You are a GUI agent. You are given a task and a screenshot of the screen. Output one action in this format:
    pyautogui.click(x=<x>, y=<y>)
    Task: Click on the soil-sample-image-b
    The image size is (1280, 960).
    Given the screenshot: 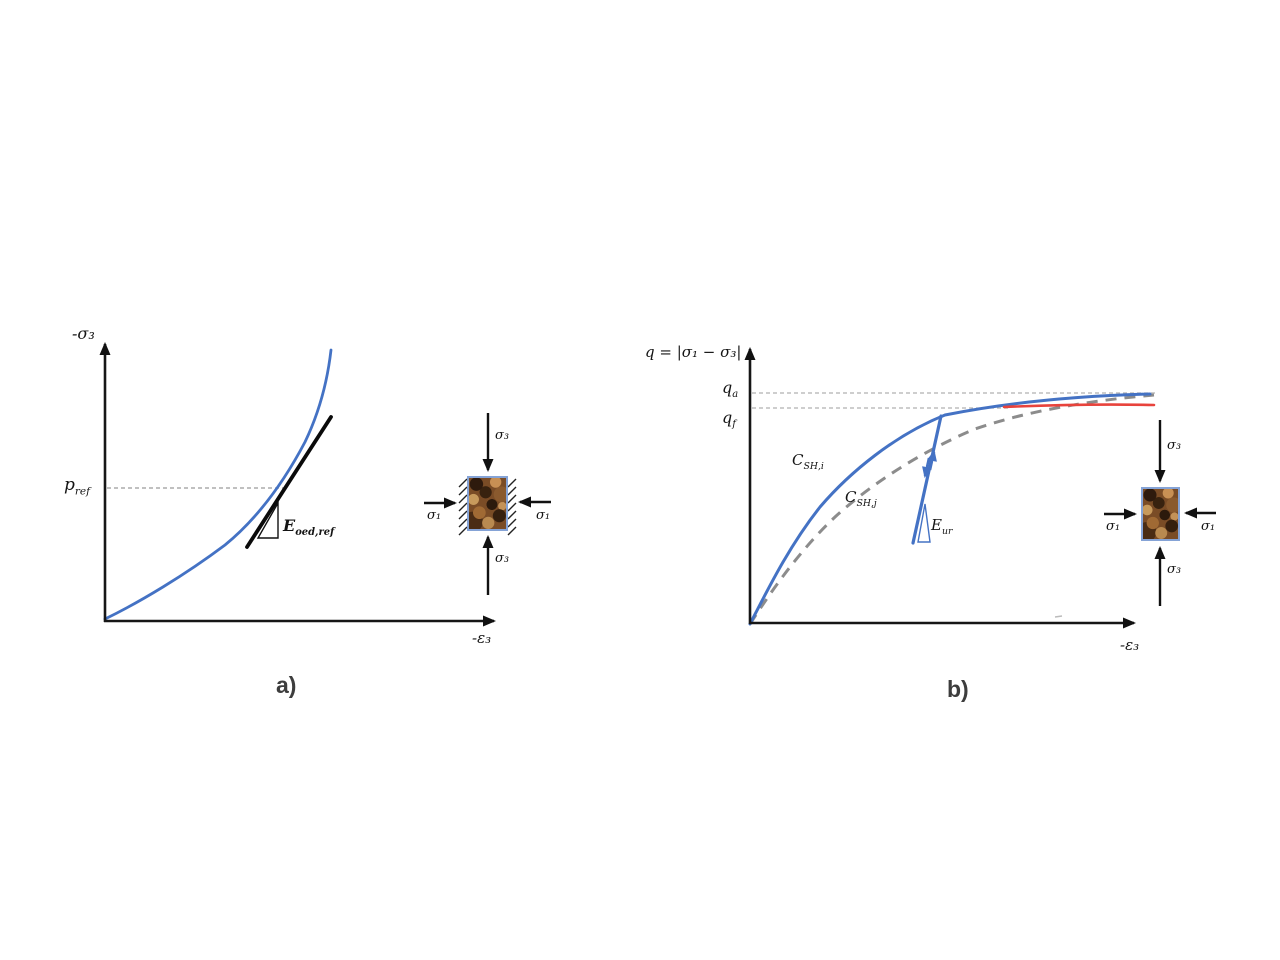 What is the action you would take?
    pyautogui.click(x=1160, y=514)
    